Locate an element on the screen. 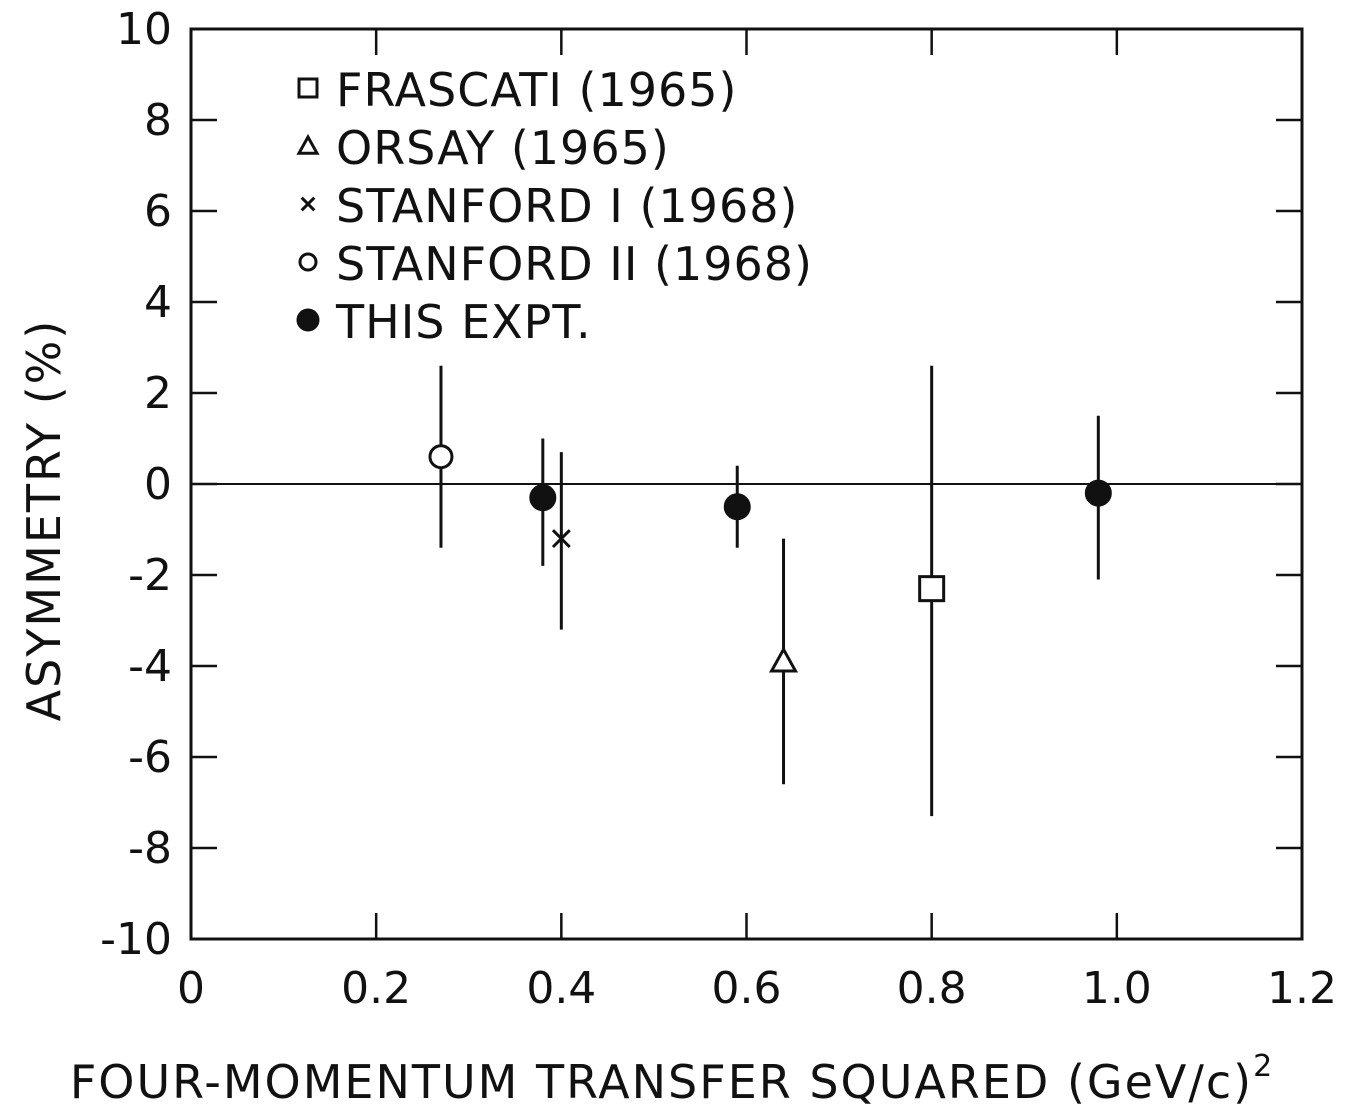  y-axis-title: ASYMMETRY (%) is located at coordinates (44, 520).